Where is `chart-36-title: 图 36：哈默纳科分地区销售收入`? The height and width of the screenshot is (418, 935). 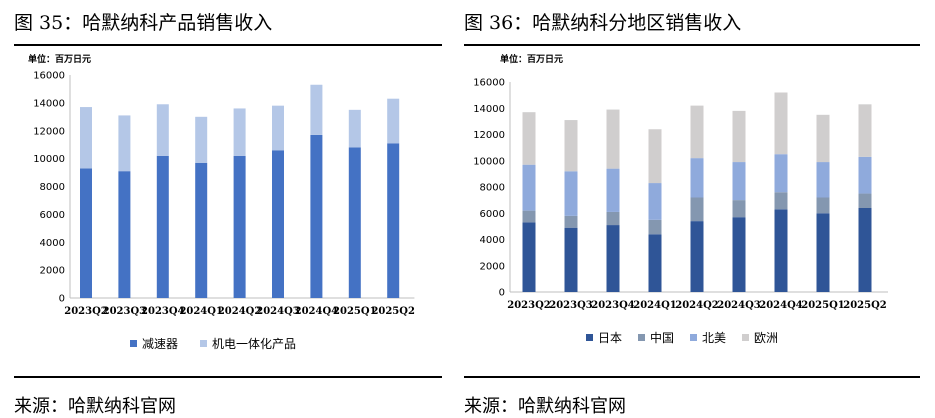
chart-36-title: 图 36：哈默纳科分地区销售收入 is located at coordinates (603, 23).